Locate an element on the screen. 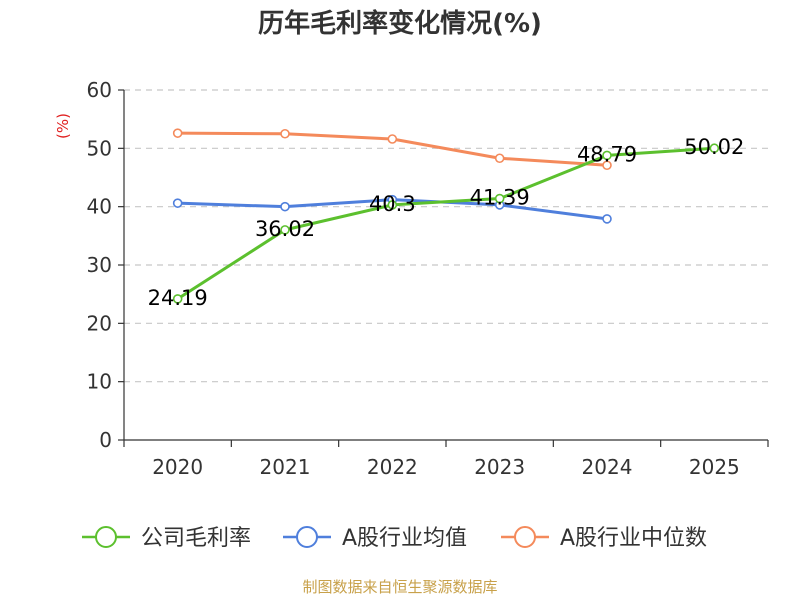 The width and height of the screenshot is (800, 600). data-label: 24.19 is located at coordinates (178, 298).